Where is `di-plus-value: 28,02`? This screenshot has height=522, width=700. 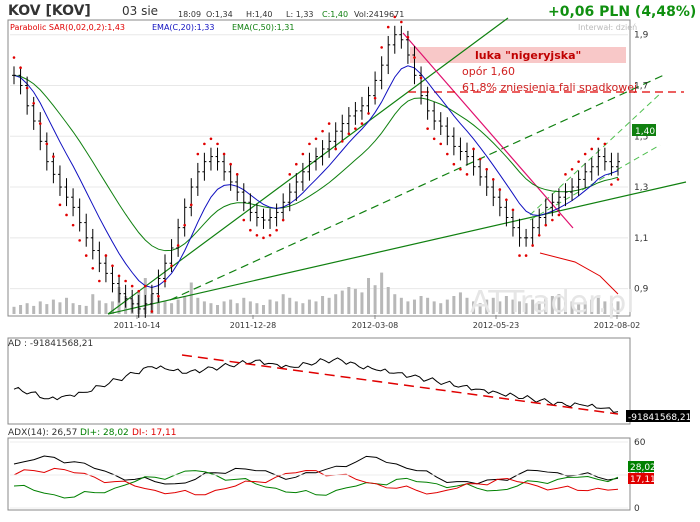 di-plus-value: 28,02 is located at coordinates (643, 468).